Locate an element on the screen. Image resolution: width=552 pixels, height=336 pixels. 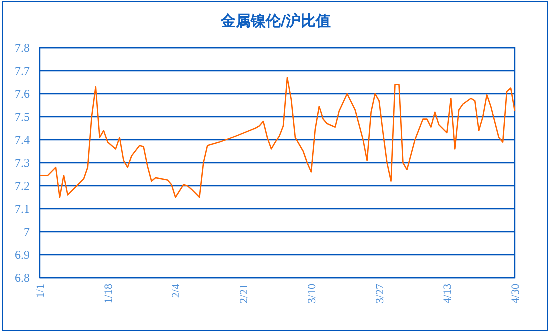
x-tick-label: 1/1 is located at coordinates (41, 291).